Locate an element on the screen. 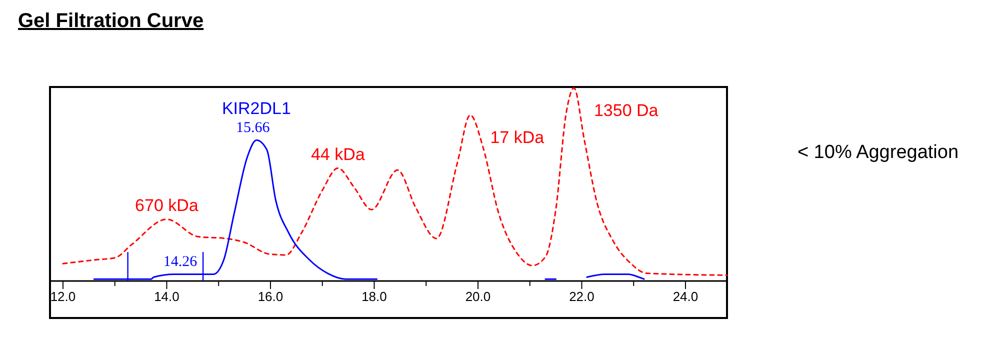 The image size is (988, 337). text: < 10% Aggregation is located at coordinates (878, 152).